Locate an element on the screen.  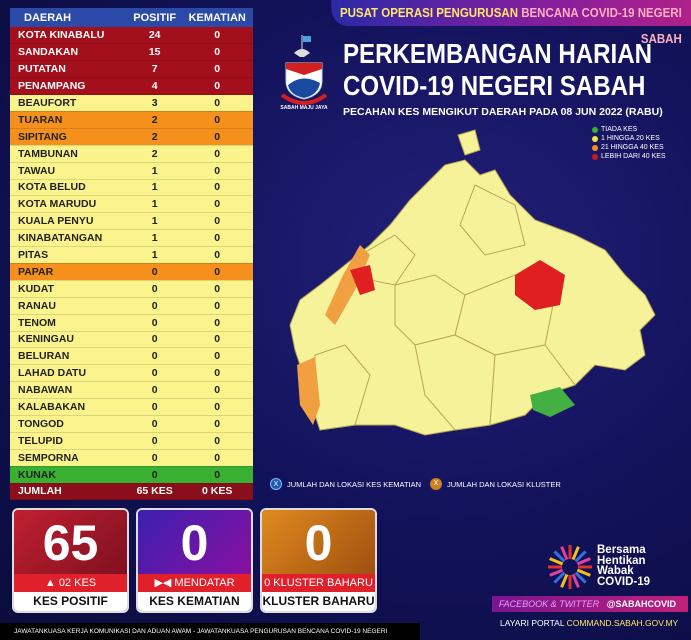
legend-item: 21 HINGGA 40 KES is located at coordinates (629, 147).